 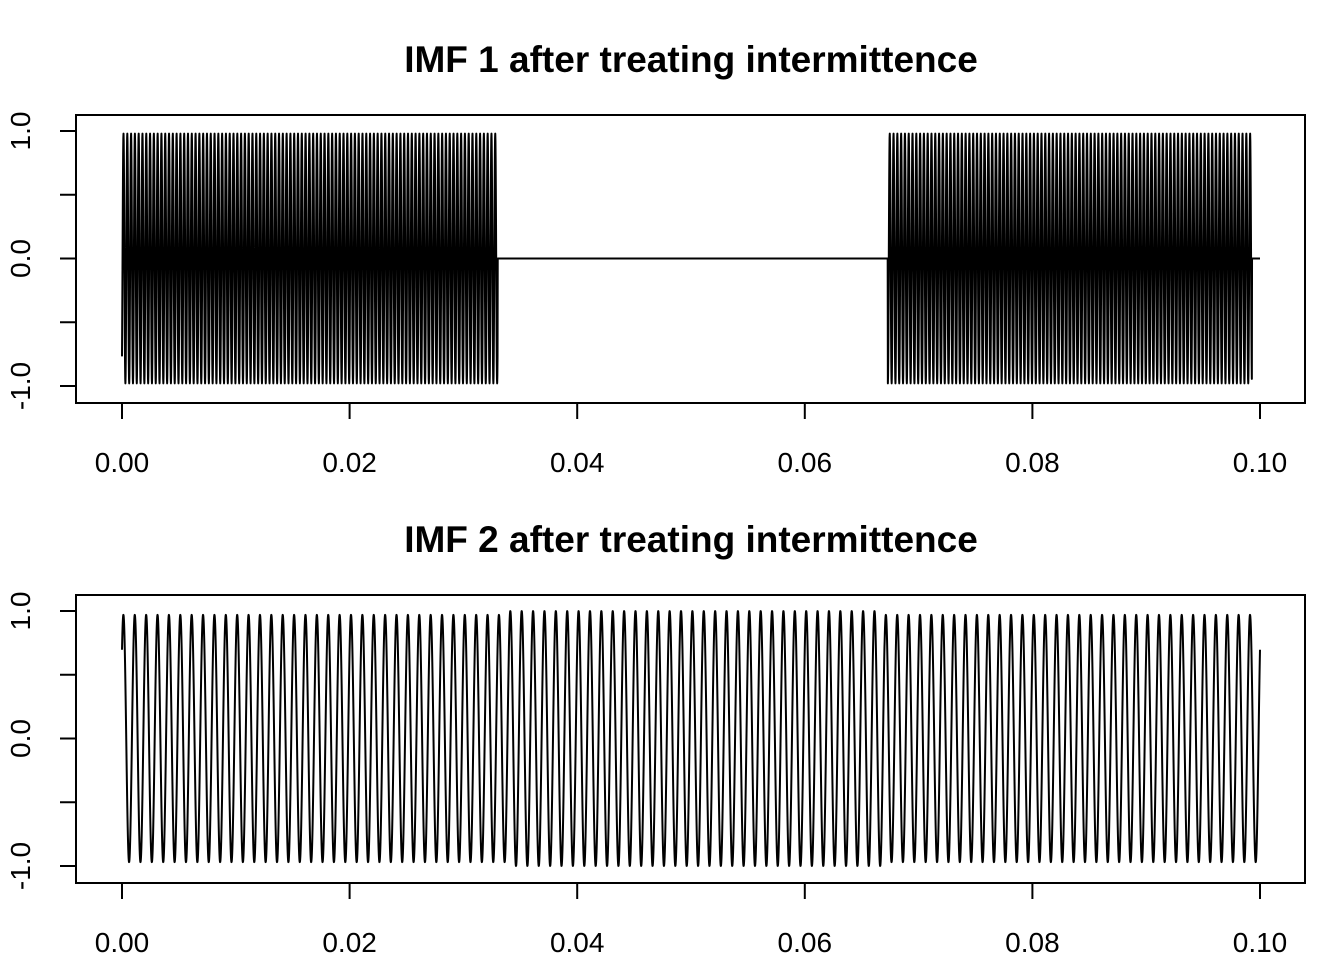 I want to click on imf1-y-tick-label: 0.0, so click(x=20, y=258).